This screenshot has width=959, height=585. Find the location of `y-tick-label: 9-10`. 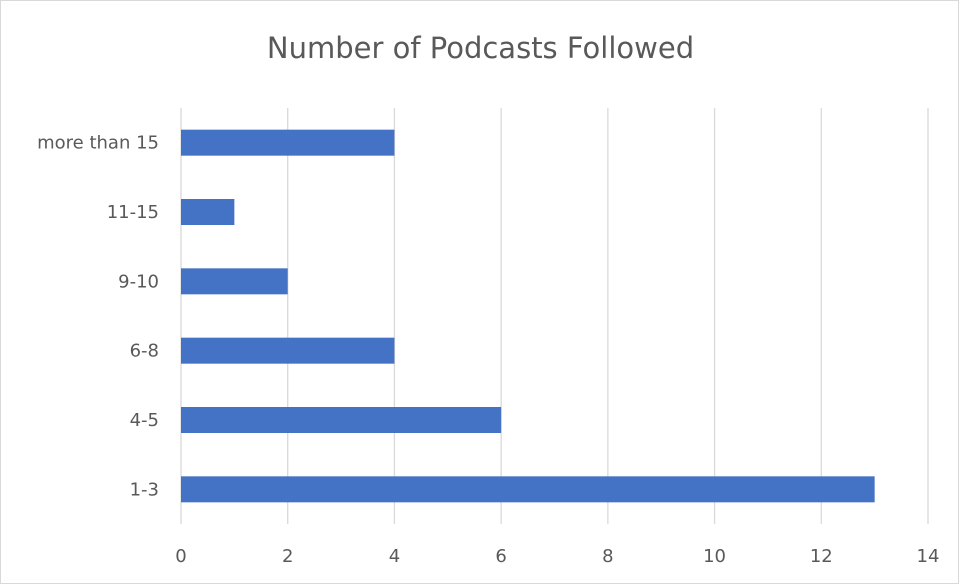

y-tick-label: 9-10 is located at coordinates (138, 281).